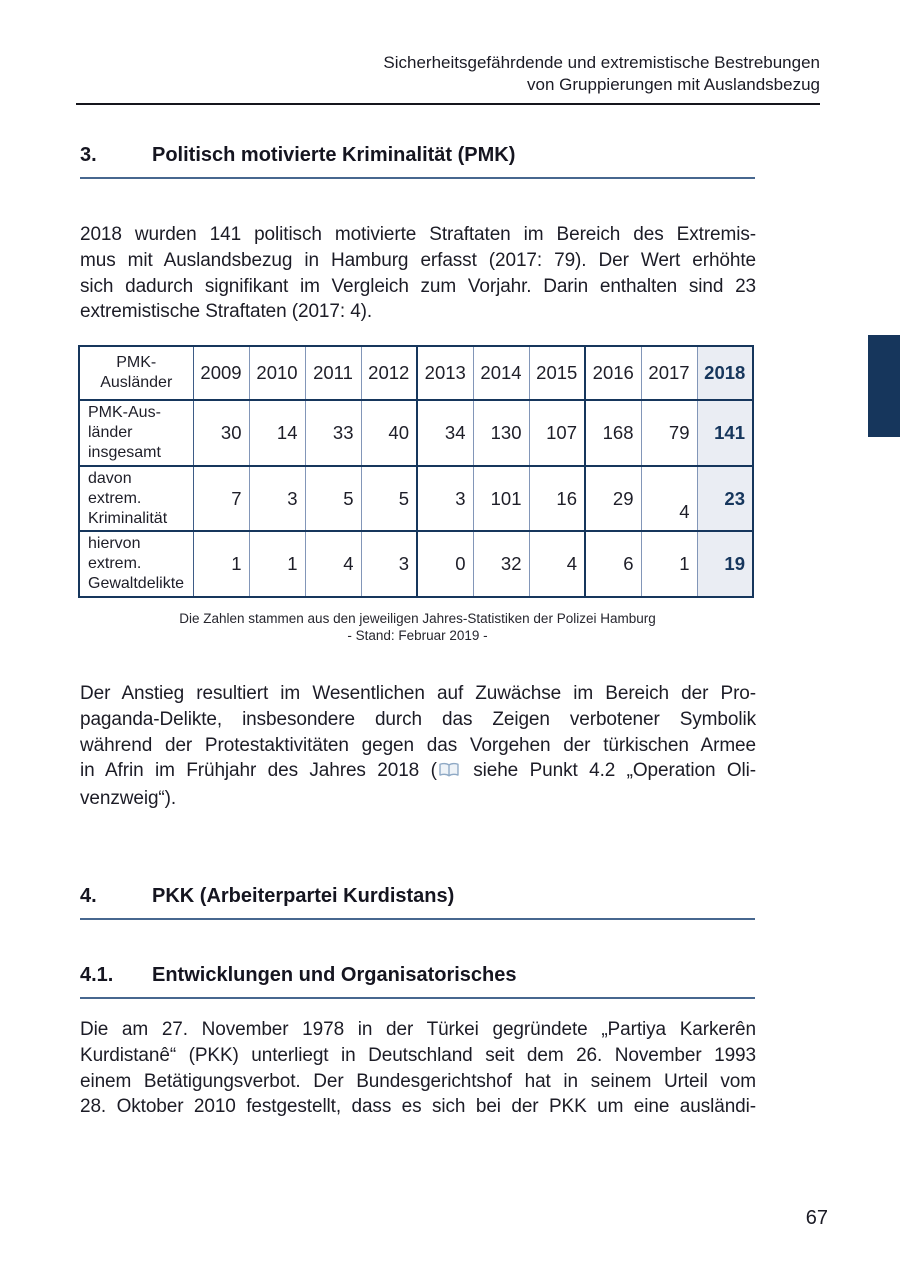  What do you see at coordinates (613, 564) in the screenshot?
I see `value-cell: 6` at bounding box center [613, 564].